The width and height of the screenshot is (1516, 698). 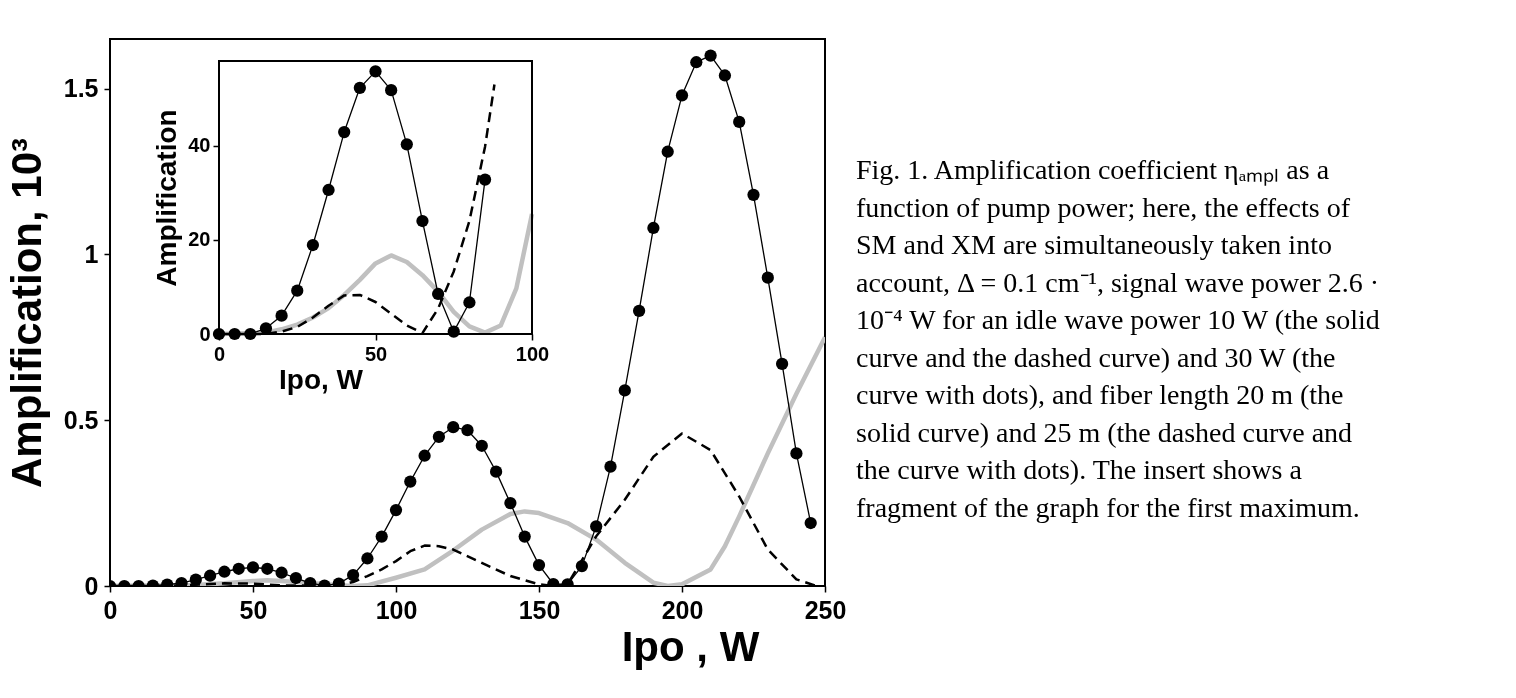 What do you see at coordinates (199, 145) in the screenshot?
I see `y-tick-label: 40` at bounding box center [199, 145].